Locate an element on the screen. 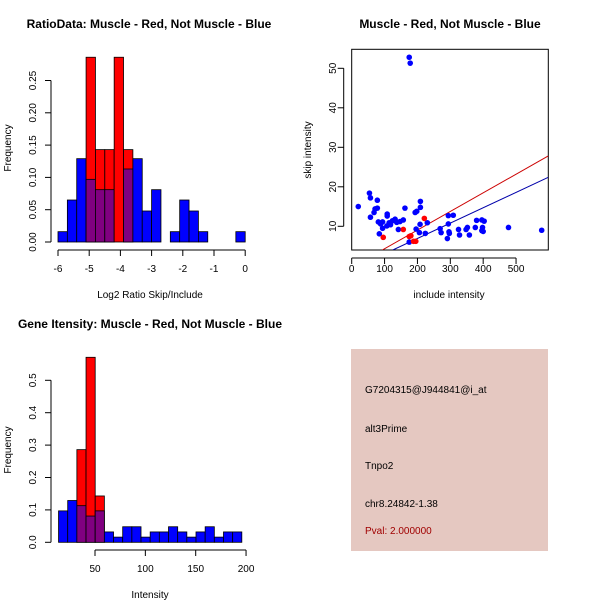  y-tick-label: 0.4 is located at coordinates (33, 412).